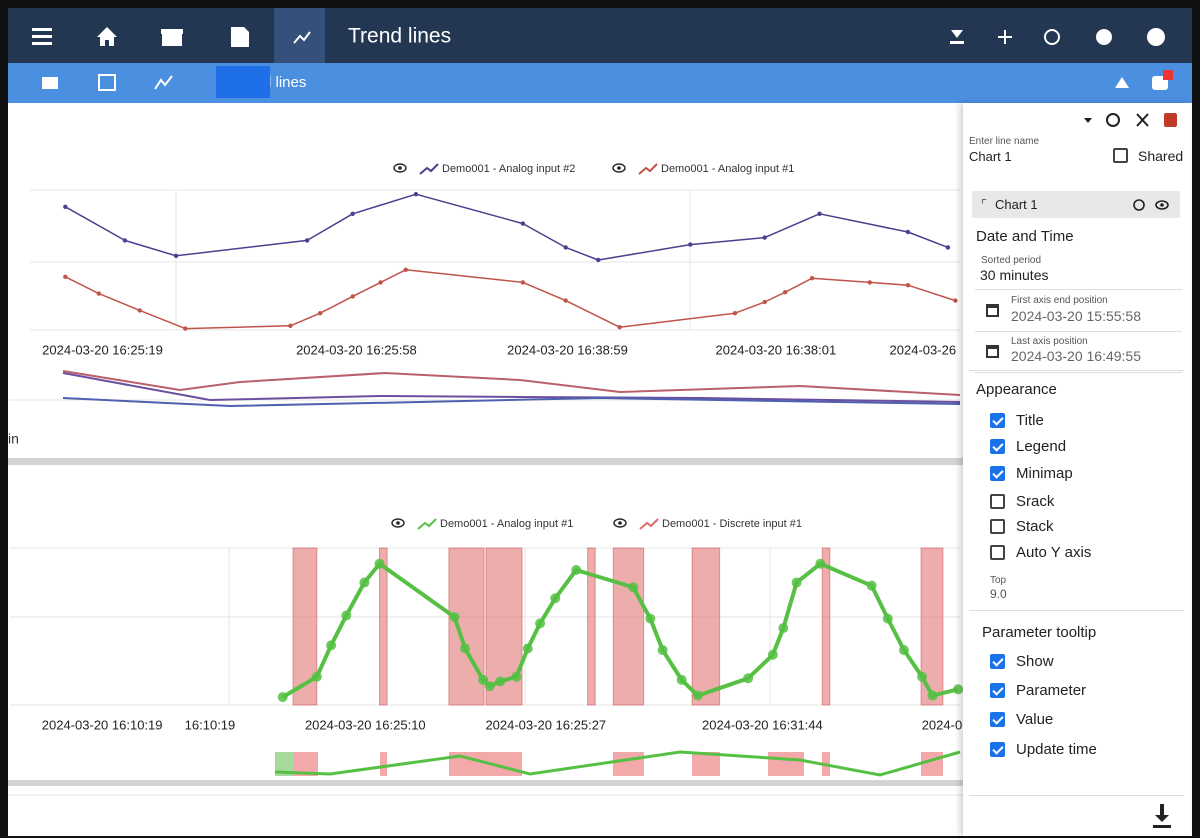 Image resolution: width=1200 pixels, height=838 pixels. What do you see at coordinates (1056, 749) in the screenshot?
I see `checkbox-label: Update time` at bounding box center [1056, 749].